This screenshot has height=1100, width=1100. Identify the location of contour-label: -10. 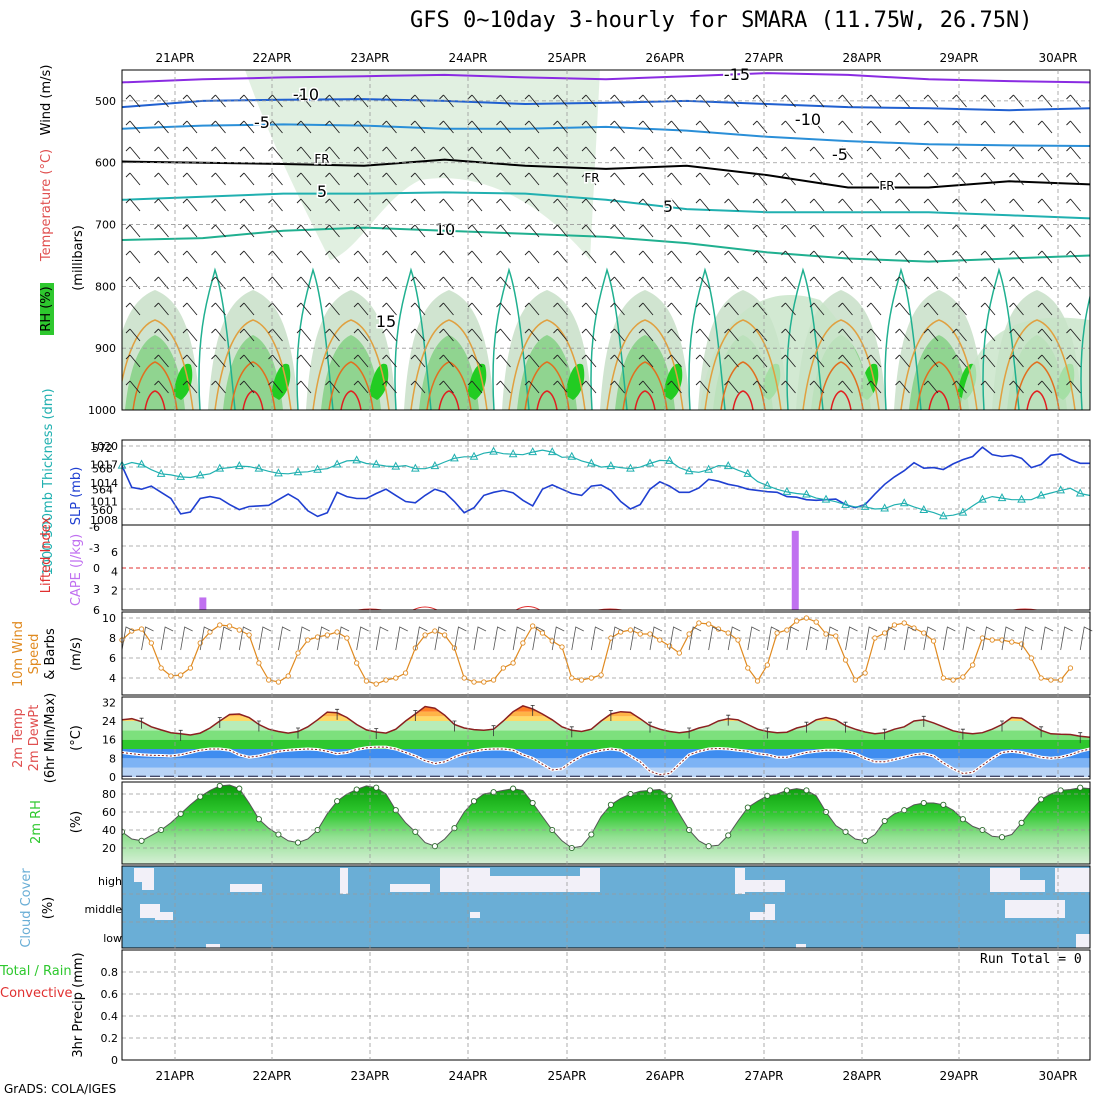
(808, 119).